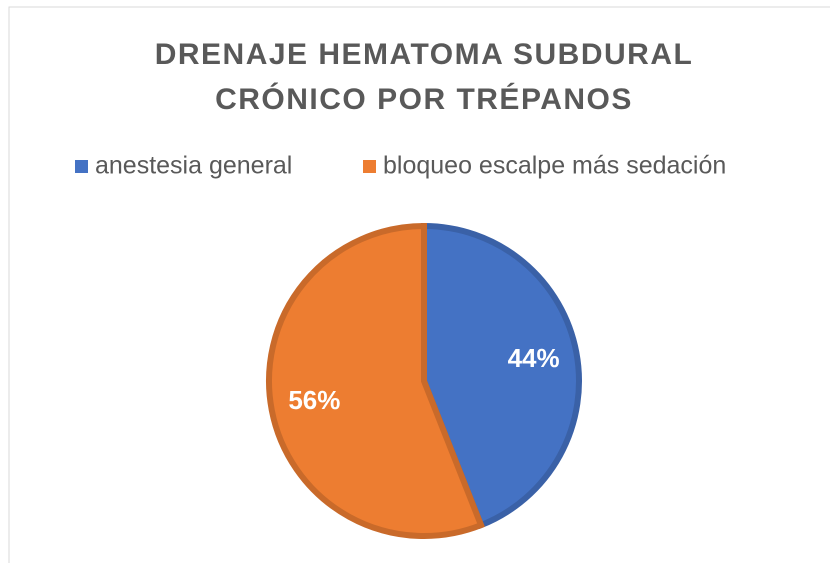 This screenshot has width=830, height=568. What do you see at coordinates (424, 99) in the screenshot?
I see `chart-title: CRÓNICO POR TRÉPANOS` at bounding box center [424, 99].